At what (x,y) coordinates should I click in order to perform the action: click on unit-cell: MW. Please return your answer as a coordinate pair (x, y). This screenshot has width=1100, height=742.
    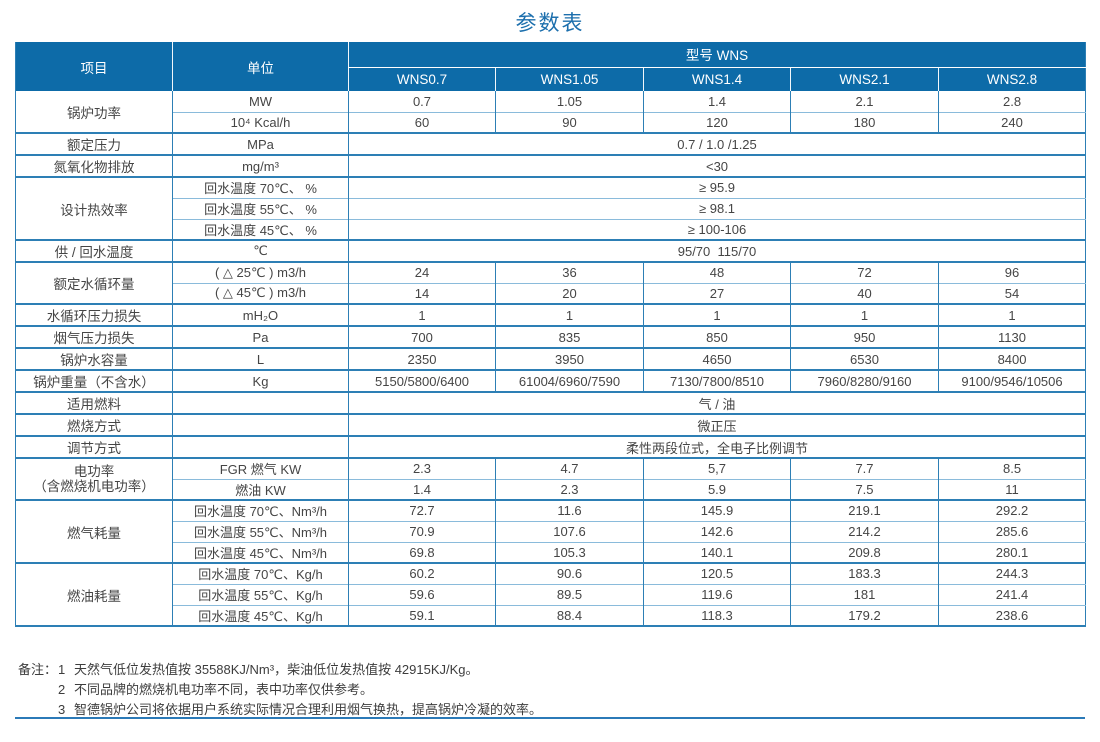
    Looking at the image, I should click on (260, 101).